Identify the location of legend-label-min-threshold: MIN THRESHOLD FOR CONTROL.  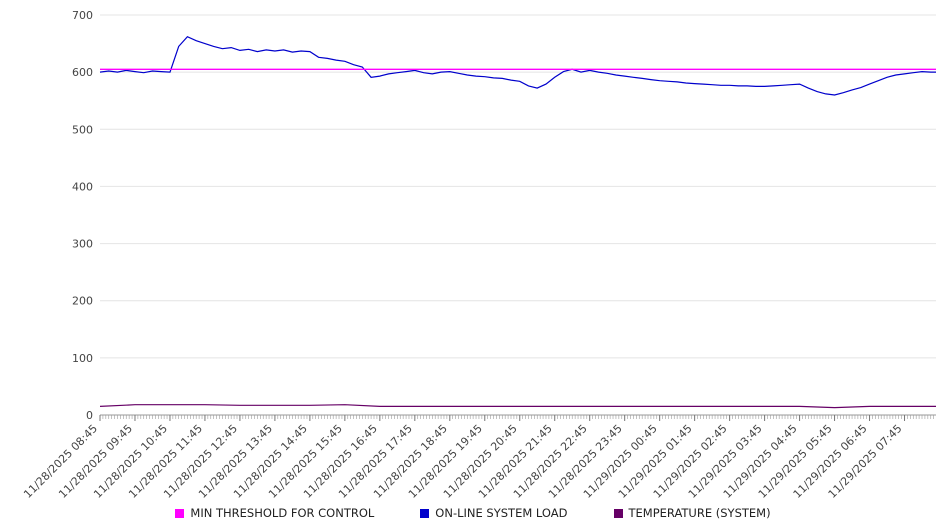
(282, 513).